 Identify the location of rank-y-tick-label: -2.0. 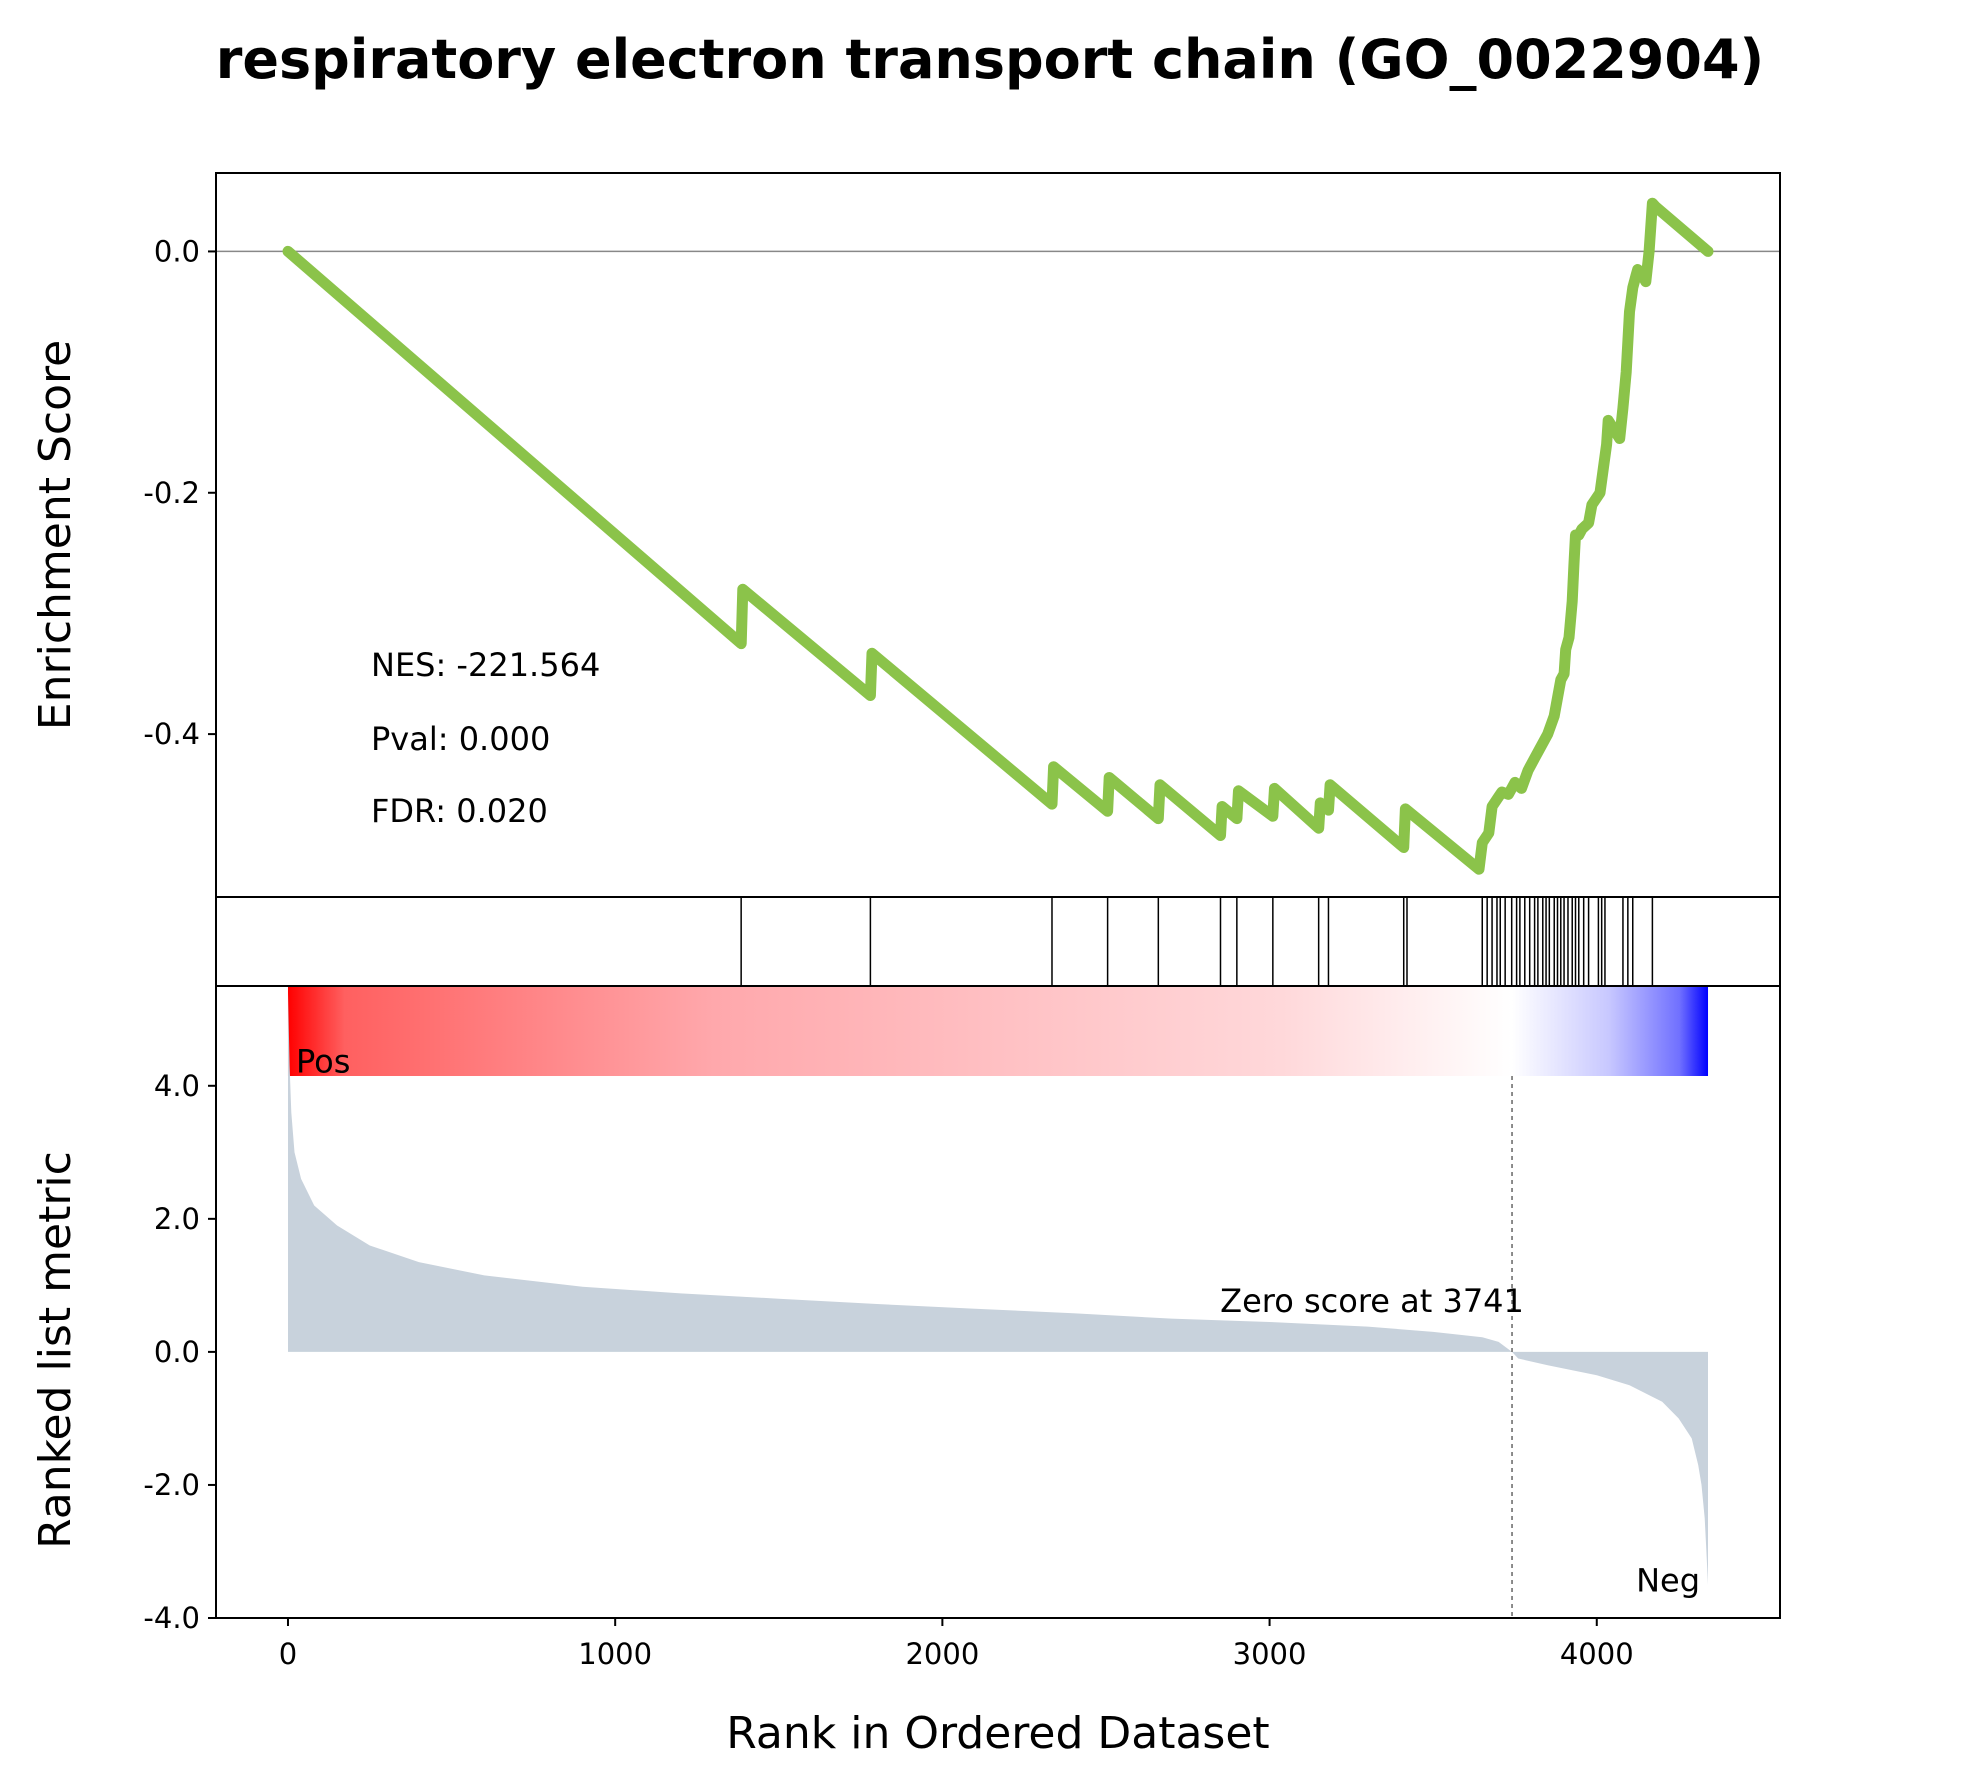
(171, 1485).